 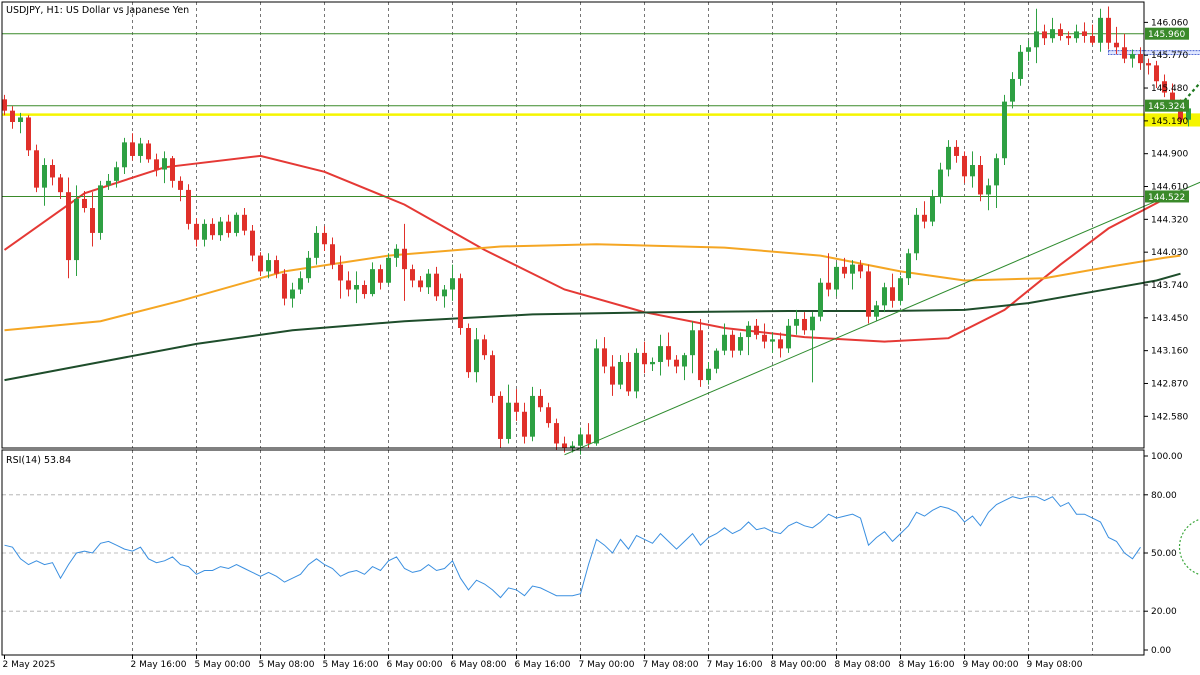 I want to click on price-tick-label: 145.480, so click(x=1169, y=89).